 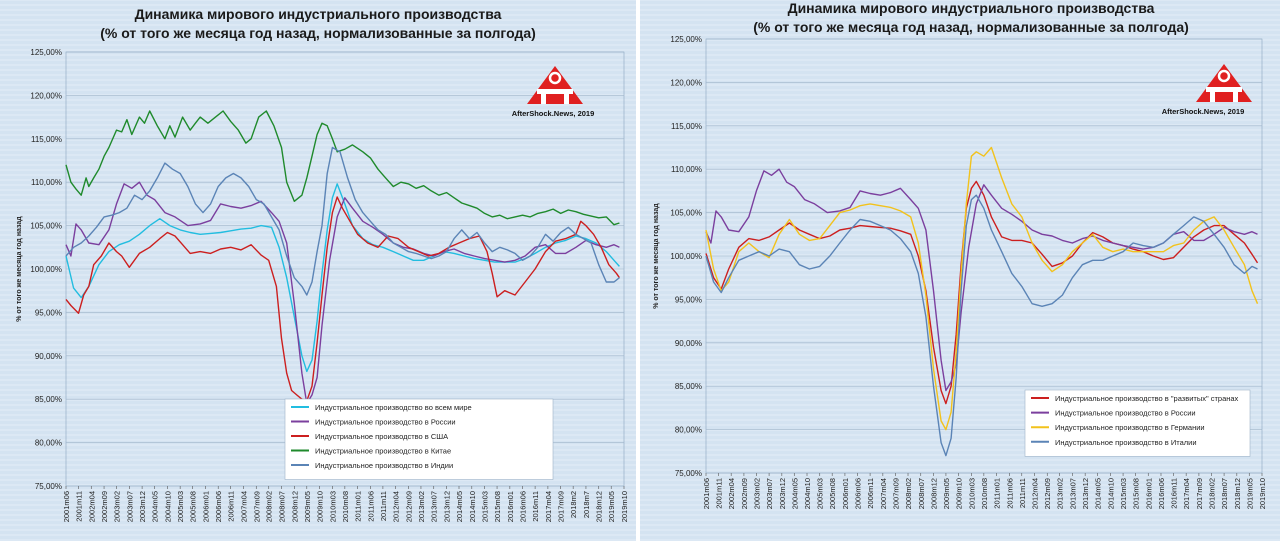 What do you see at coordinates (1211, 493) in the screenshot?
I see `x-tick-label: 2018m02` at bounding box center [1211, 493].